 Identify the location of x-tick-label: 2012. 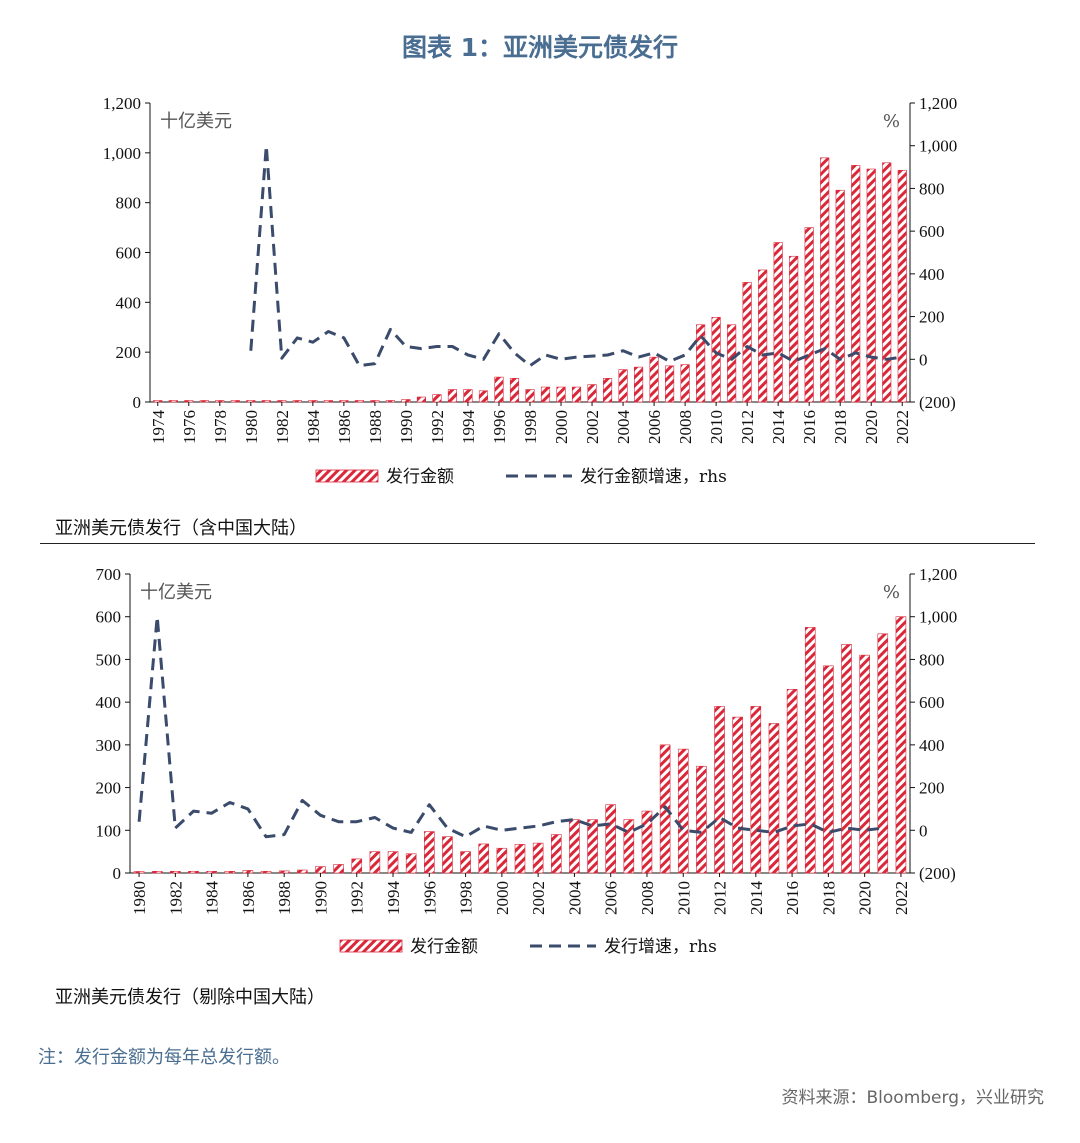
(747, 427).